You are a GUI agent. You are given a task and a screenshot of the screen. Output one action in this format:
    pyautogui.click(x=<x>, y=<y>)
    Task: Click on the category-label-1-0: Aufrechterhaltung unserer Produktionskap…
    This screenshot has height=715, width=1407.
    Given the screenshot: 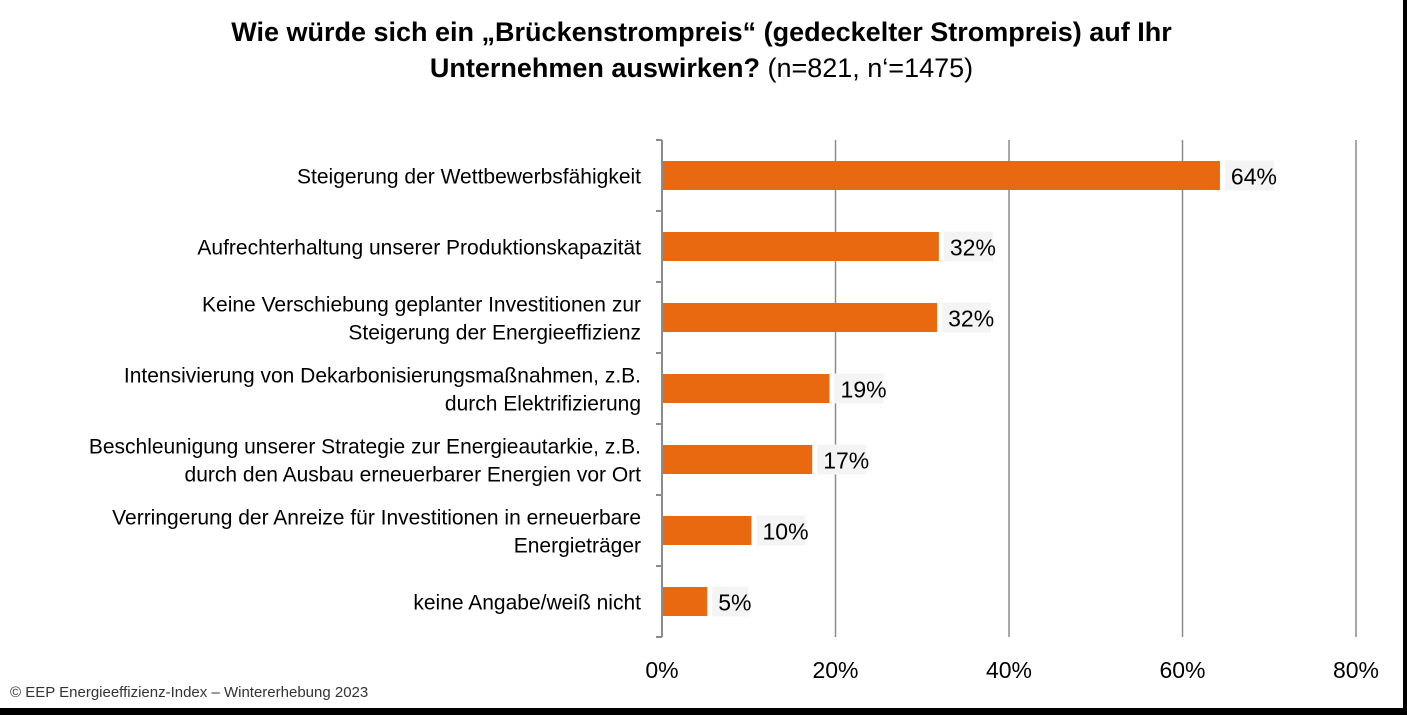 What is the action you would take?
    pyautogui.click(x=419, y=248)
    